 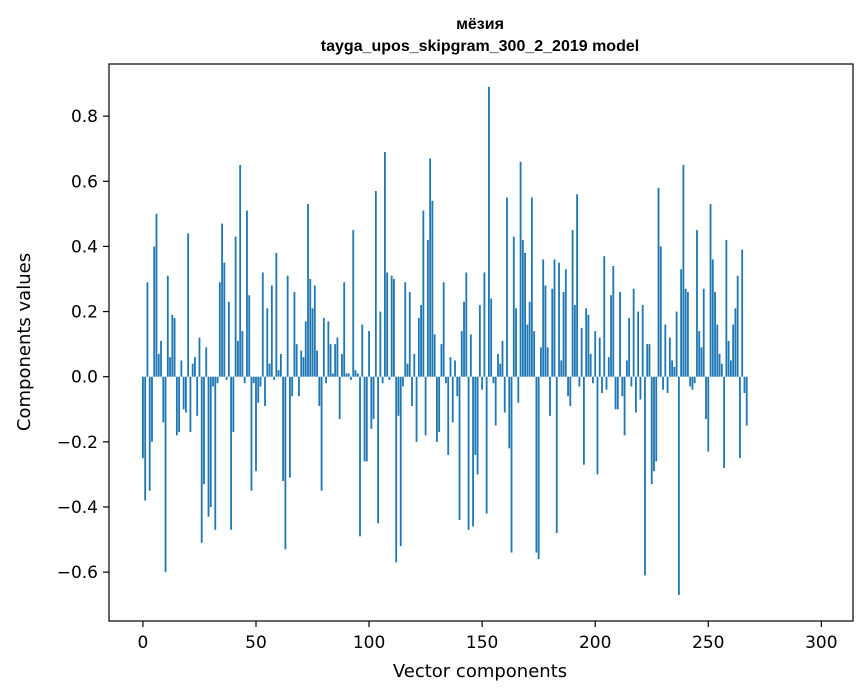 What do you see at coordinates (84, 313) in the screenshot?
I see `y-tick-label: 0.2` at bounding box center [84, 313].